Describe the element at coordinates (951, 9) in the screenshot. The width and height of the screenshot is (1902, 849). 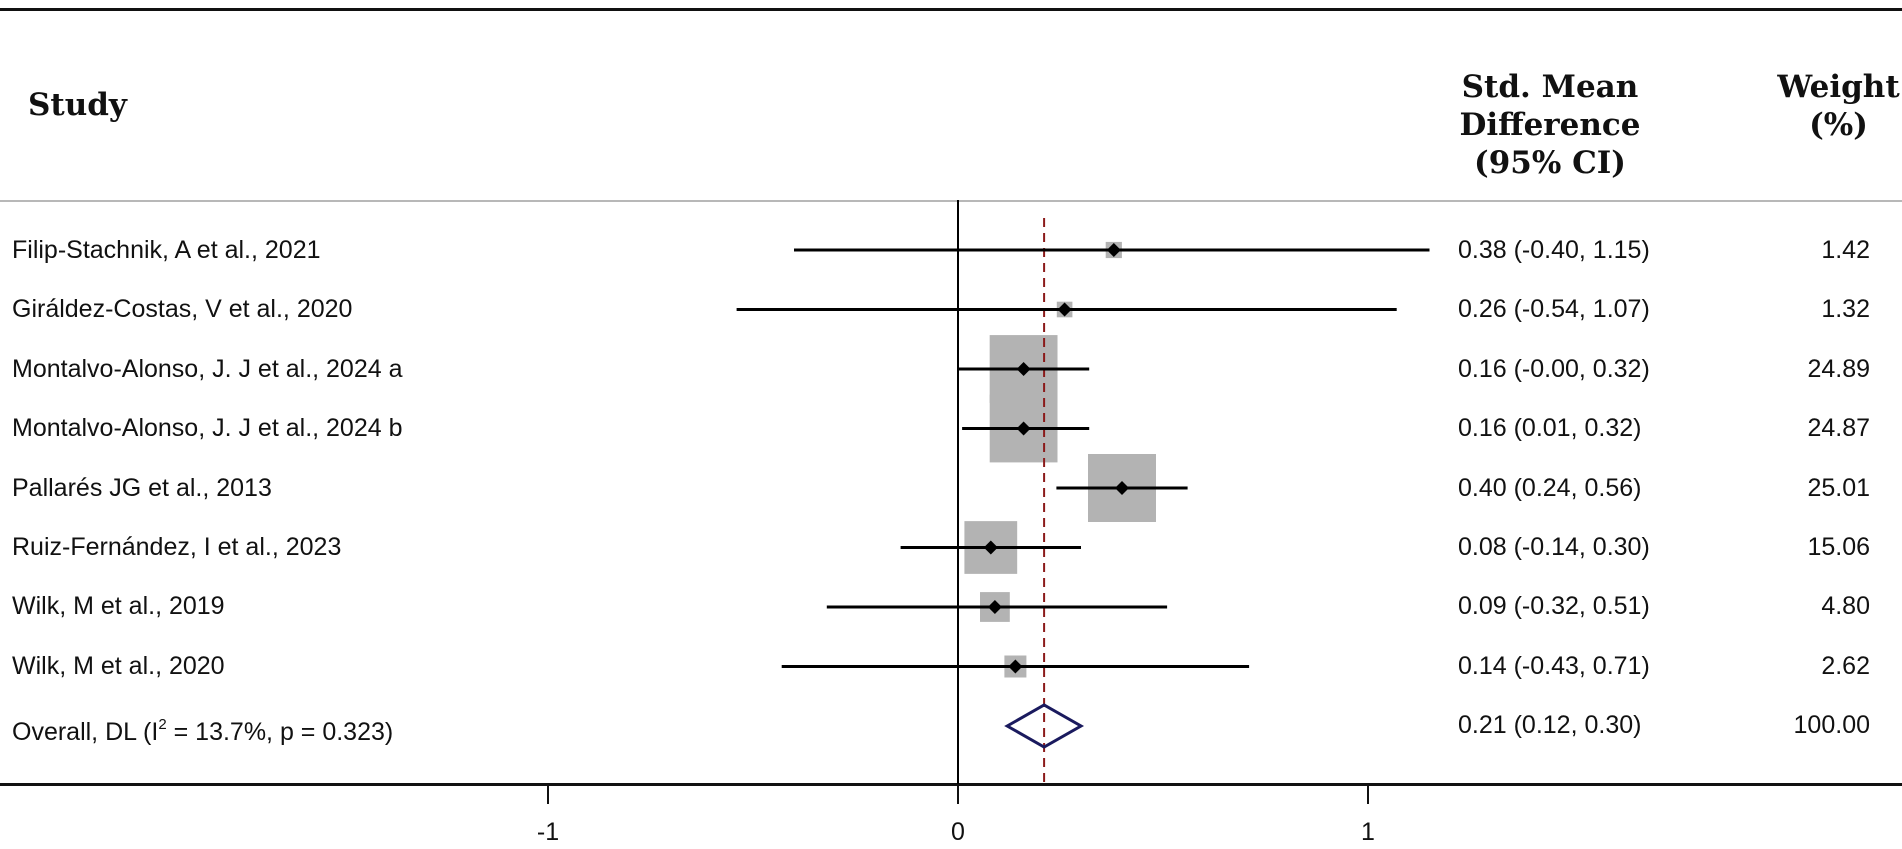
I see `top-rule` at that location.